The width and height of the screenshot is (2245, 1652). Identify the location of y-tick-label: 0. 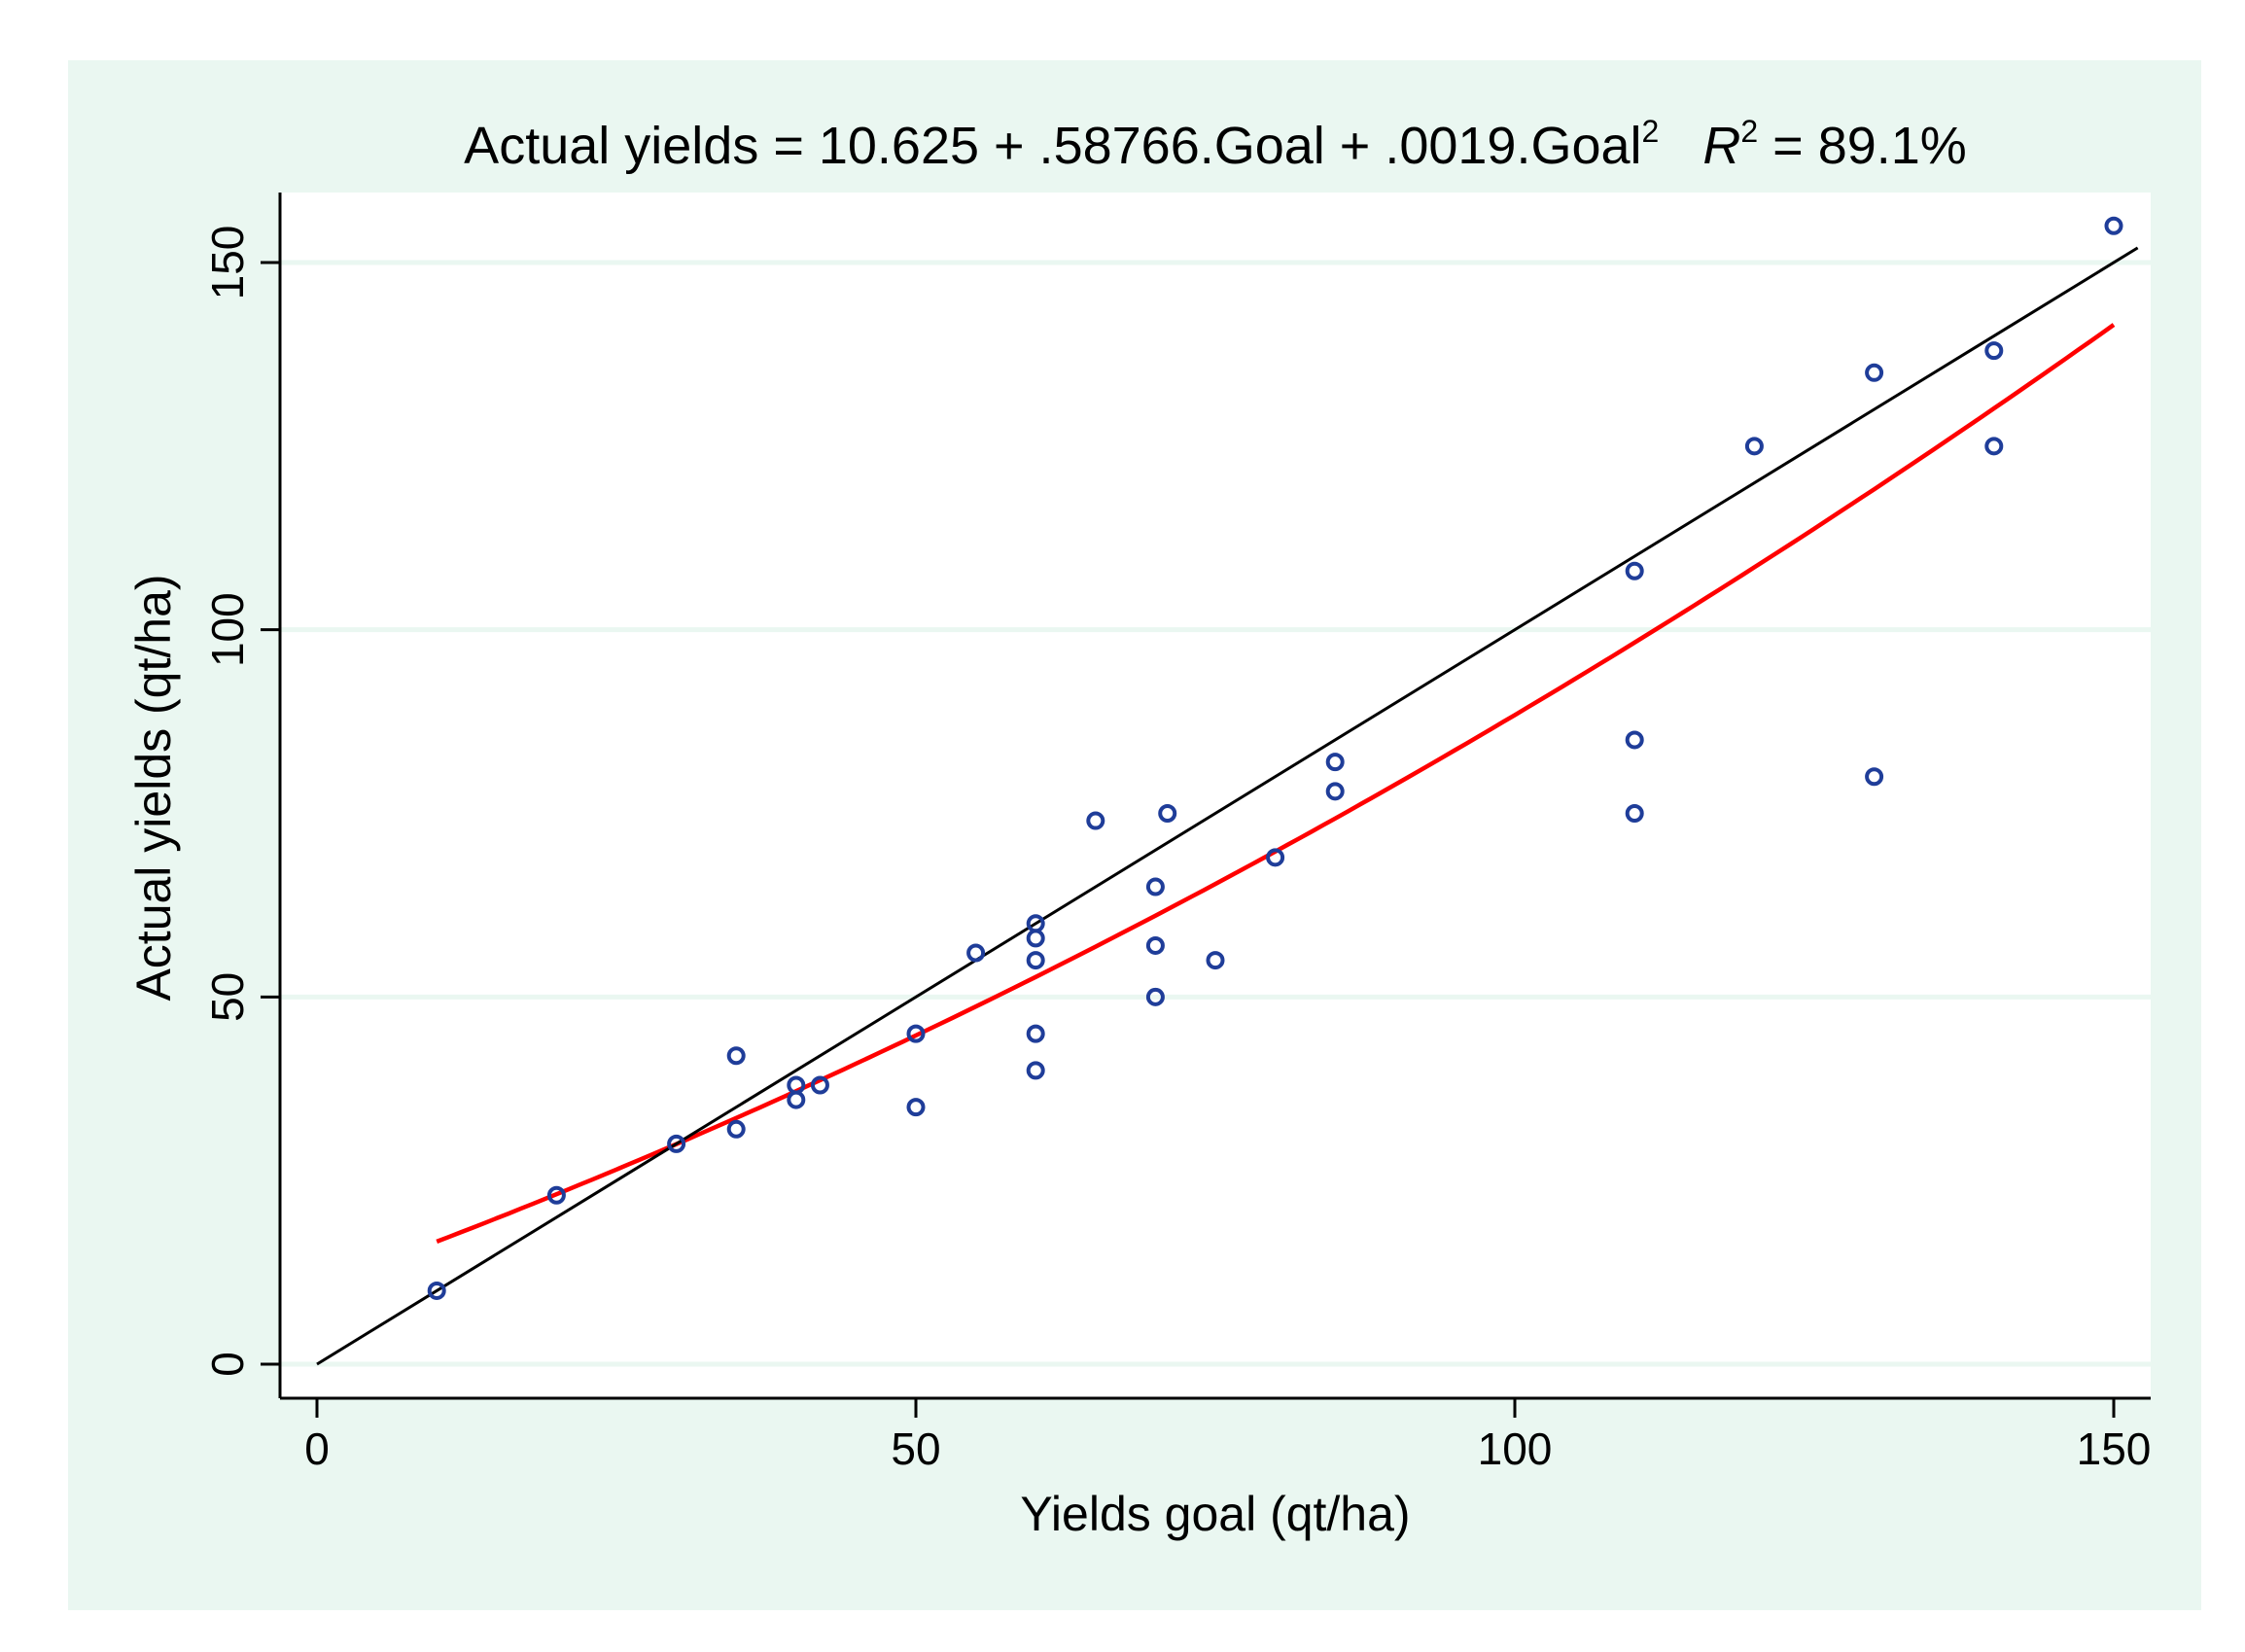
(227, 1364).